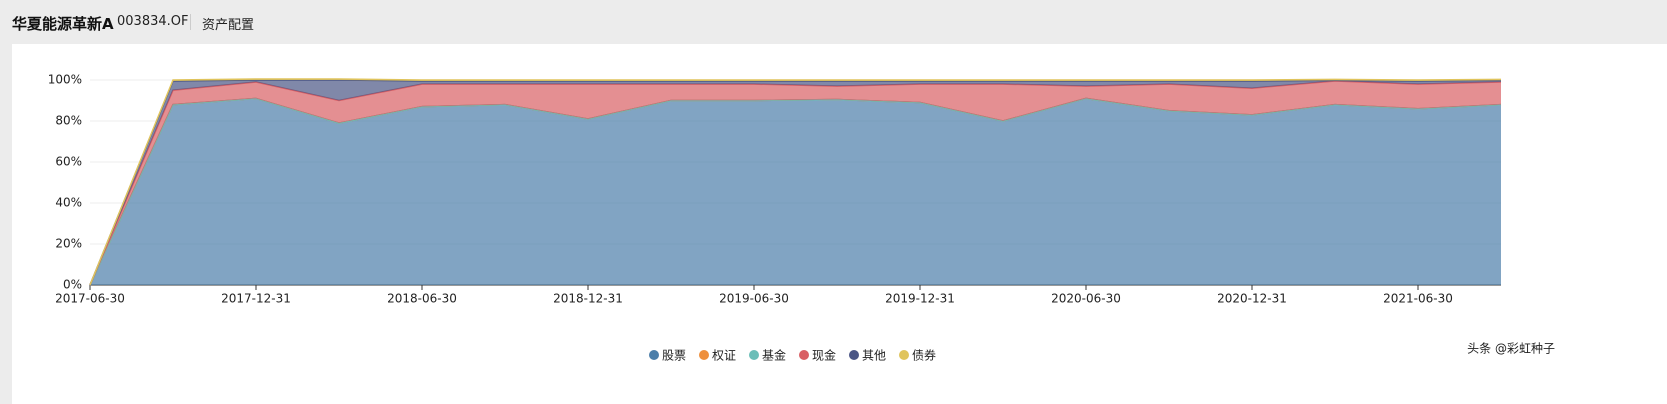  Describe the element at coordinates (68, 121) in the screenshot. I see `y-tick-label: 80%` at that location.